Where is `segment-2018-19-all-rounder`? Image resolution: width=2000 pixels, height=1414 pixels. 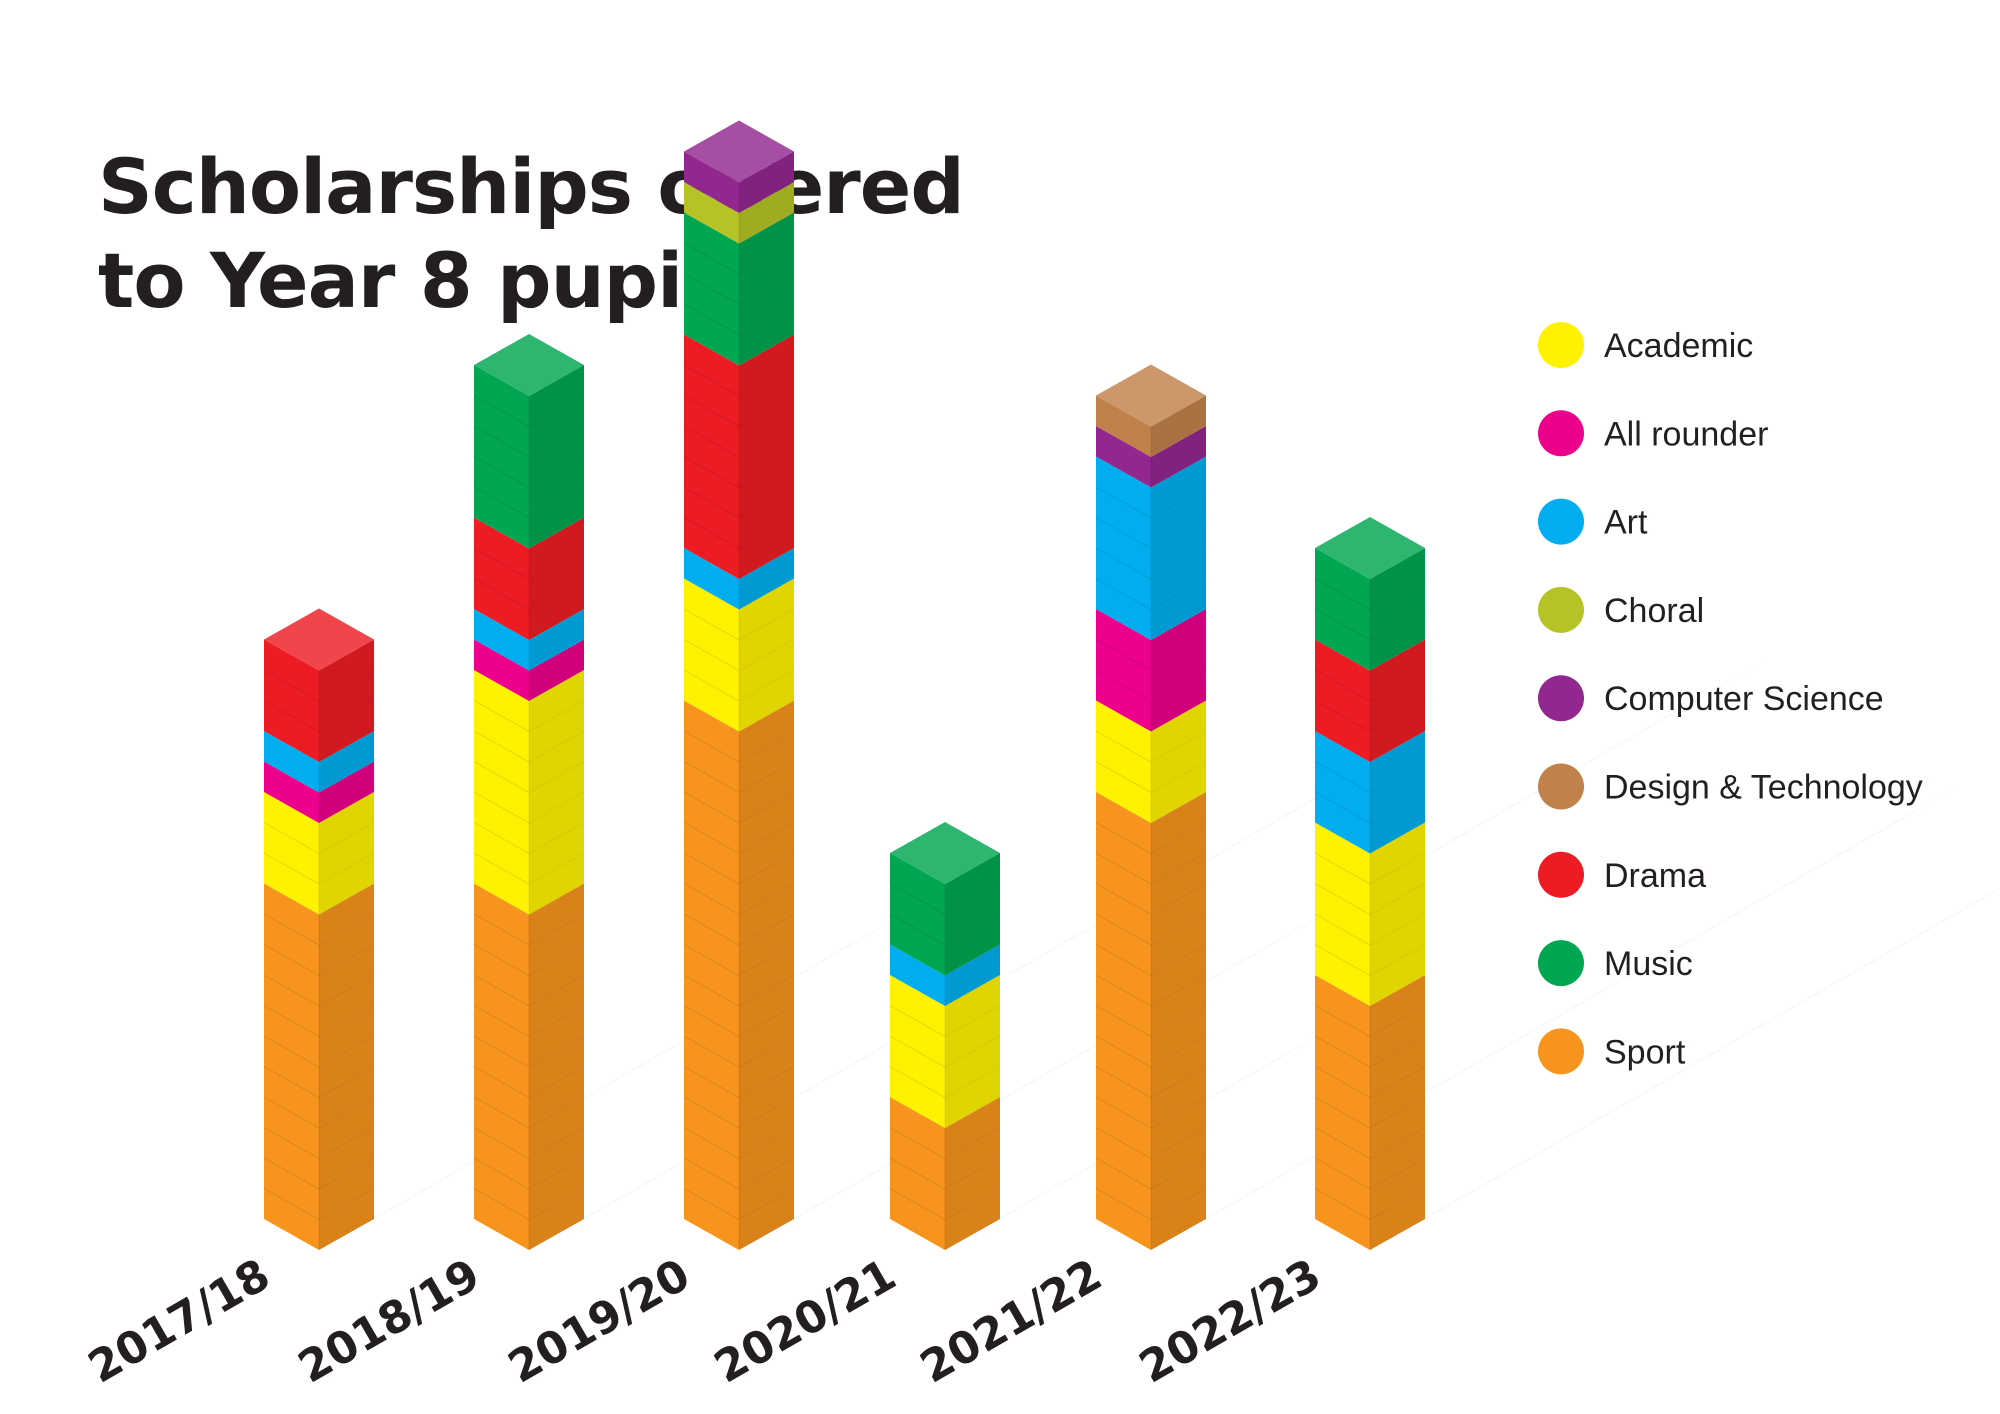 segment-2018-19-all-rounder is located at coordinates (529, 670).